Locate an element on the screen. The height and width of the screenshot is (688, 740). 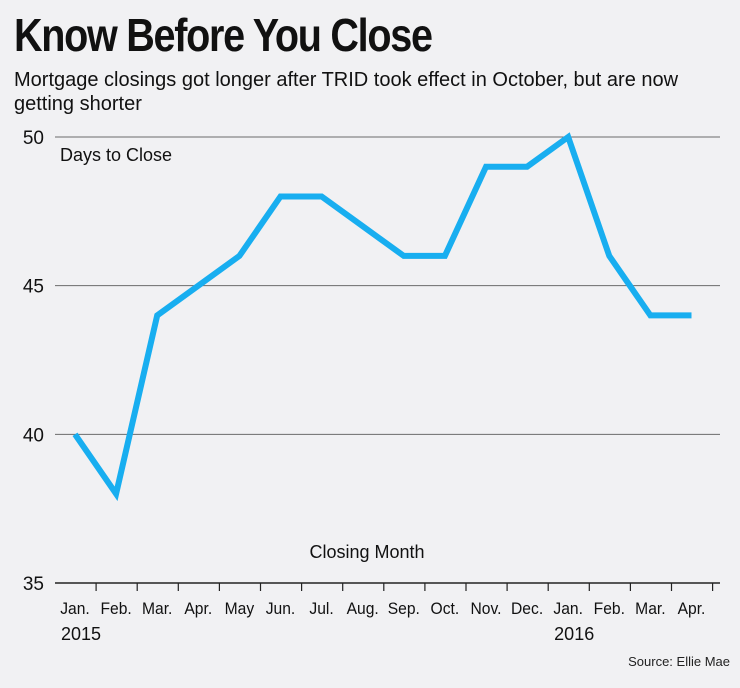
x-tick-label: Jul. is located at coordinates (321, 608).